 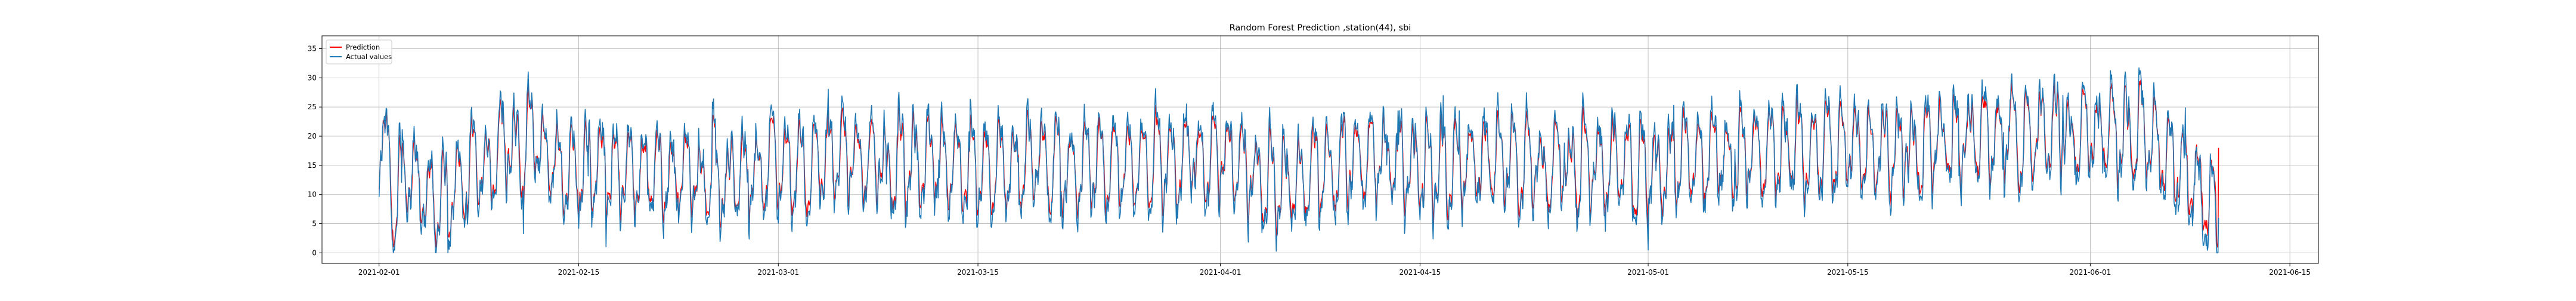 I want to click on legend: Prediction Actual values, so click(x=359, y=51).